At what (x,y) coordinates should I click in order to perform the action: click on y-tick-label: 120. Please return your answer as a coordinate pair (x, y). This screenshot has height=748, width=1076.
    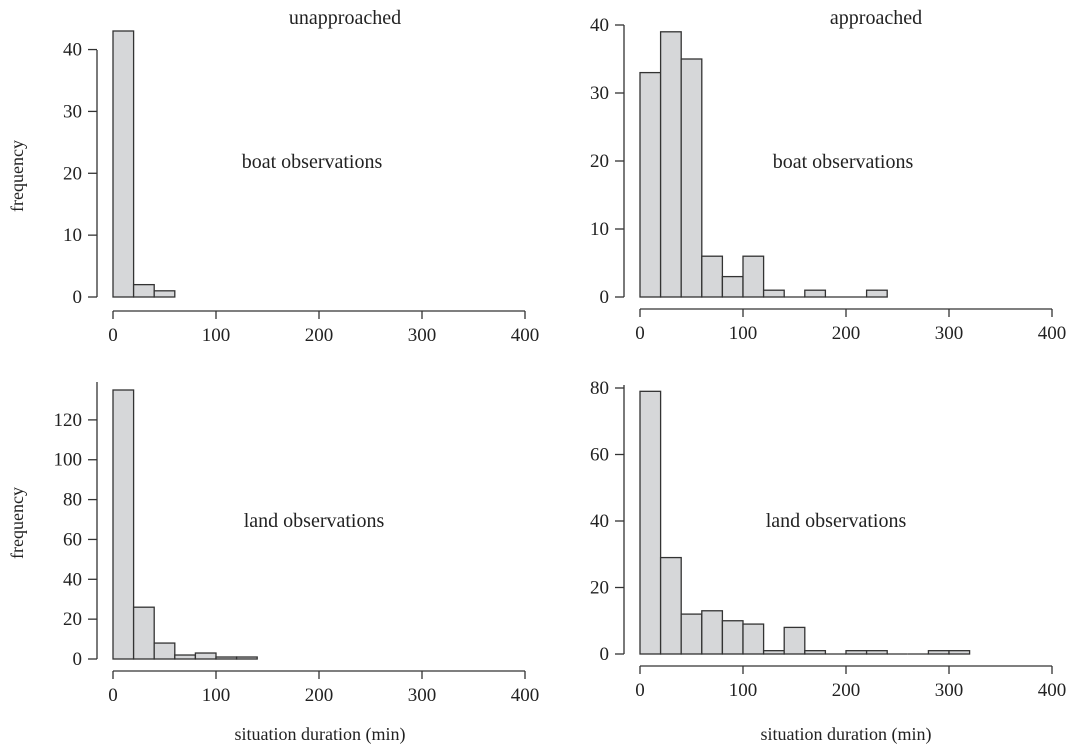
    Looking at the image, I should click on (68, 420).